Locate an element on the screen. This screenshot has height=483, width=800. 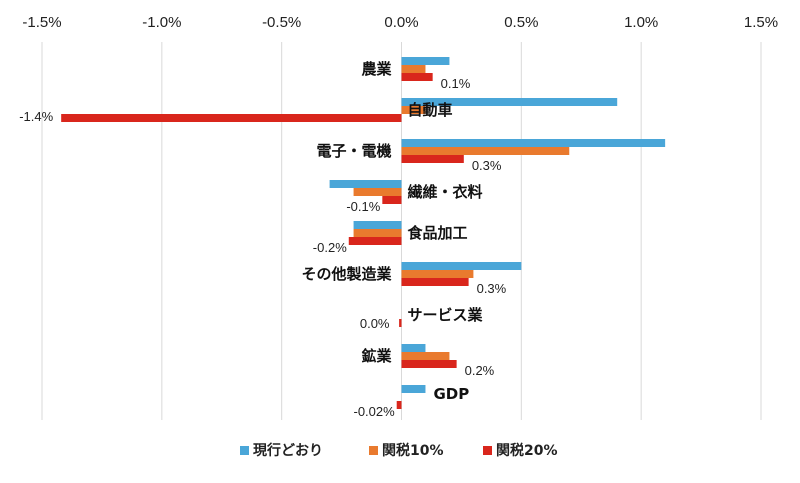
category-label: 電子・電機 is located at coordinates (353, 151).